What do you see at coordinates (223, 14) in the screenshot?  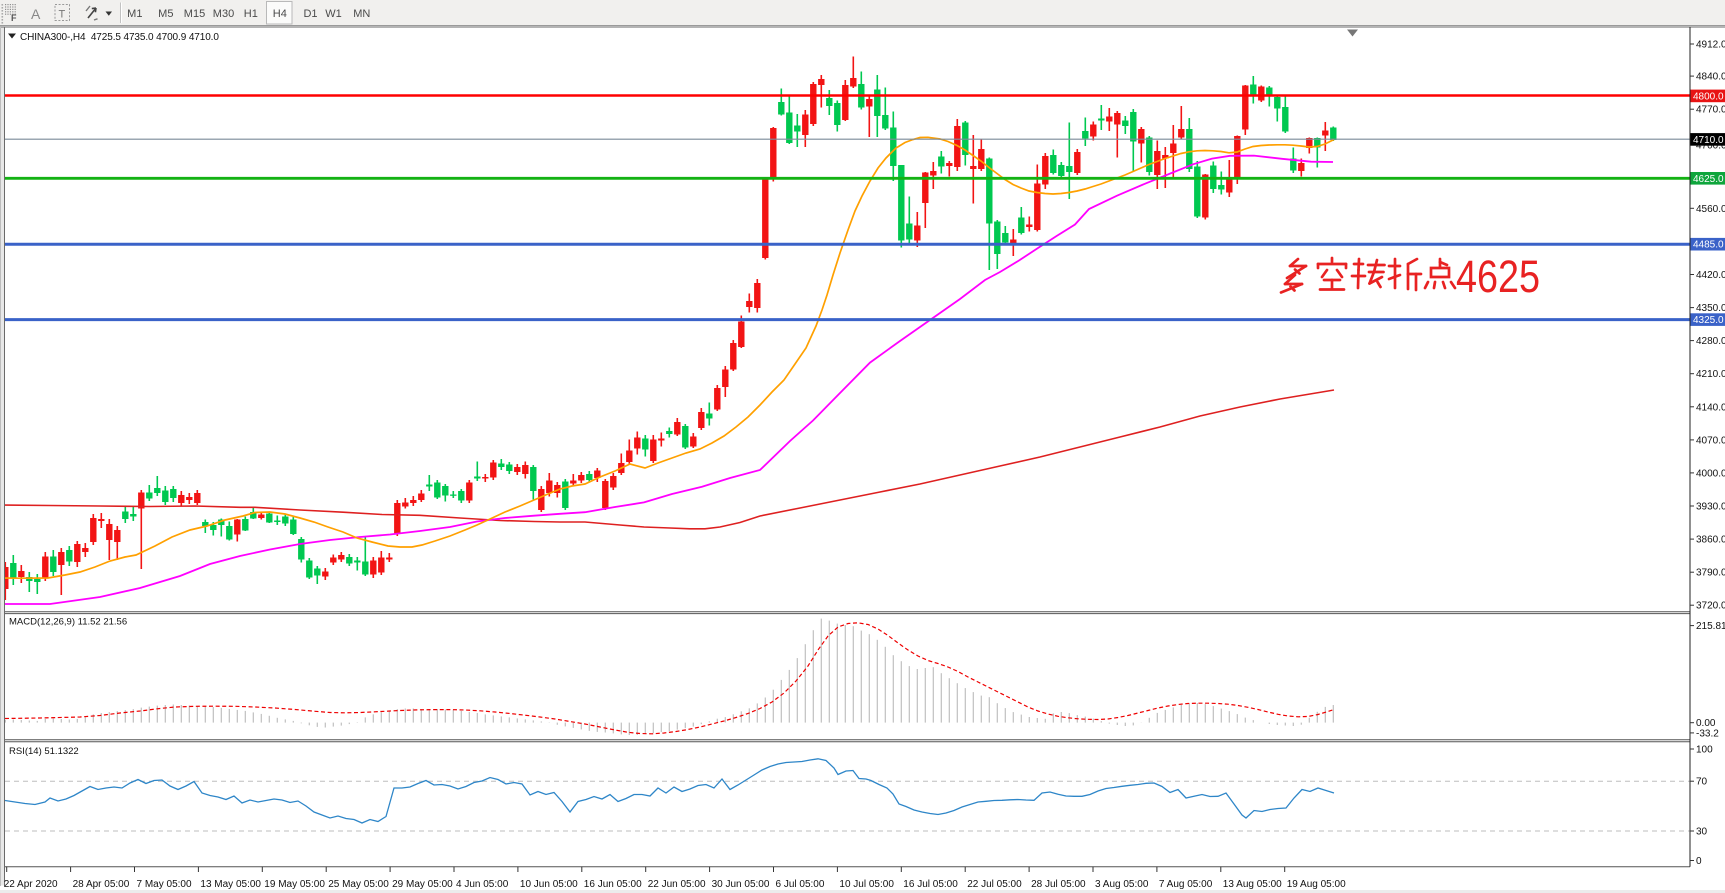 I see `svg-text: M30` at bounding box center [223, 14].